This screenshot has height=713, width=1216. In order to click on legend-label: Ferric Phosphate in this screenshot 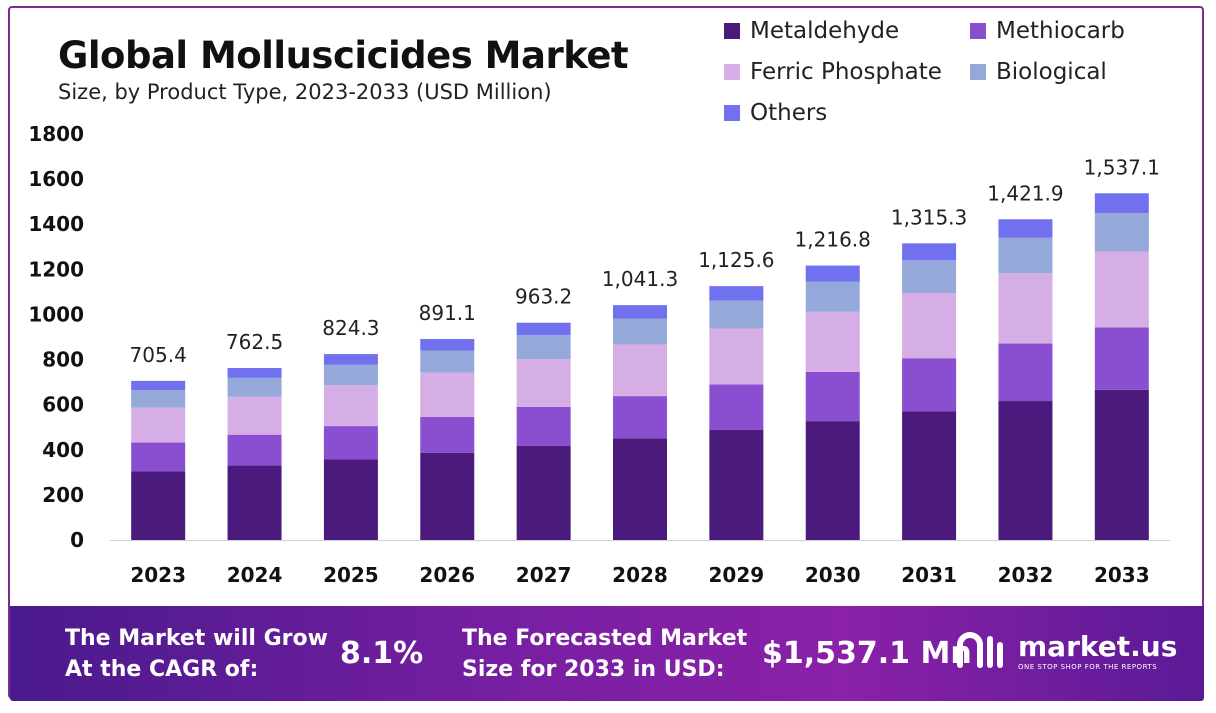, I will do `click(846, 72)`.